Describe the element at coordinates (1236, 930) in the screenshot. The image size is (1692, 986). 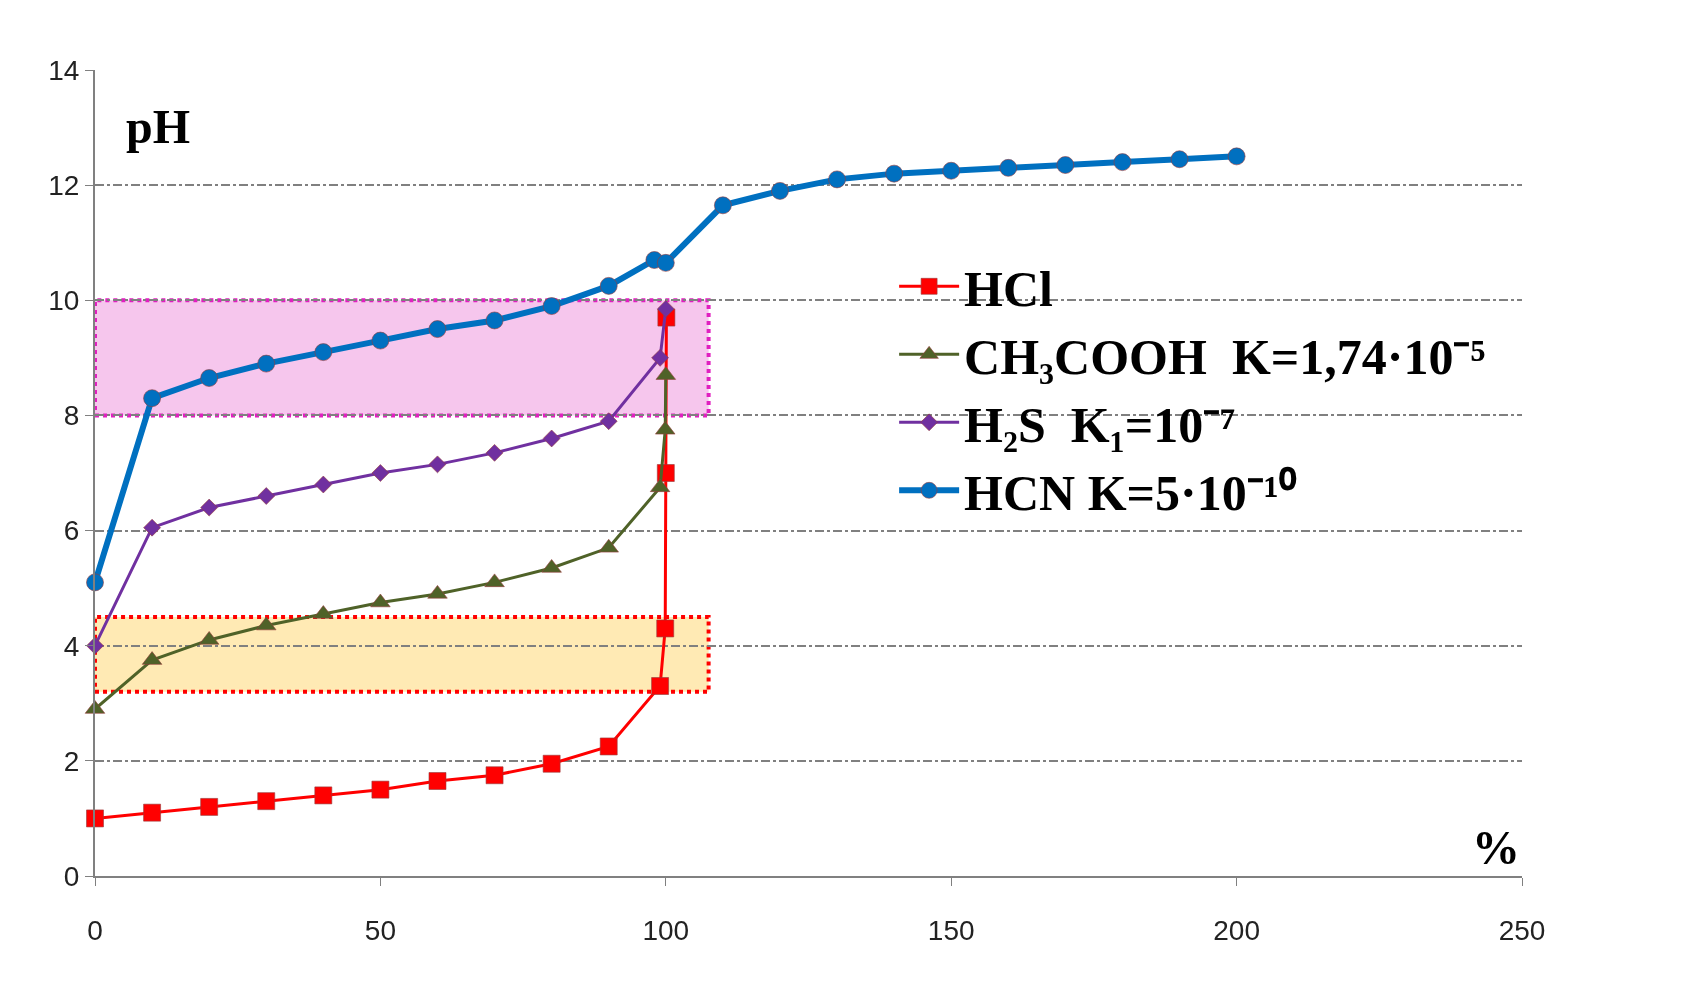
I see `x-tick-label: 200` at that location.